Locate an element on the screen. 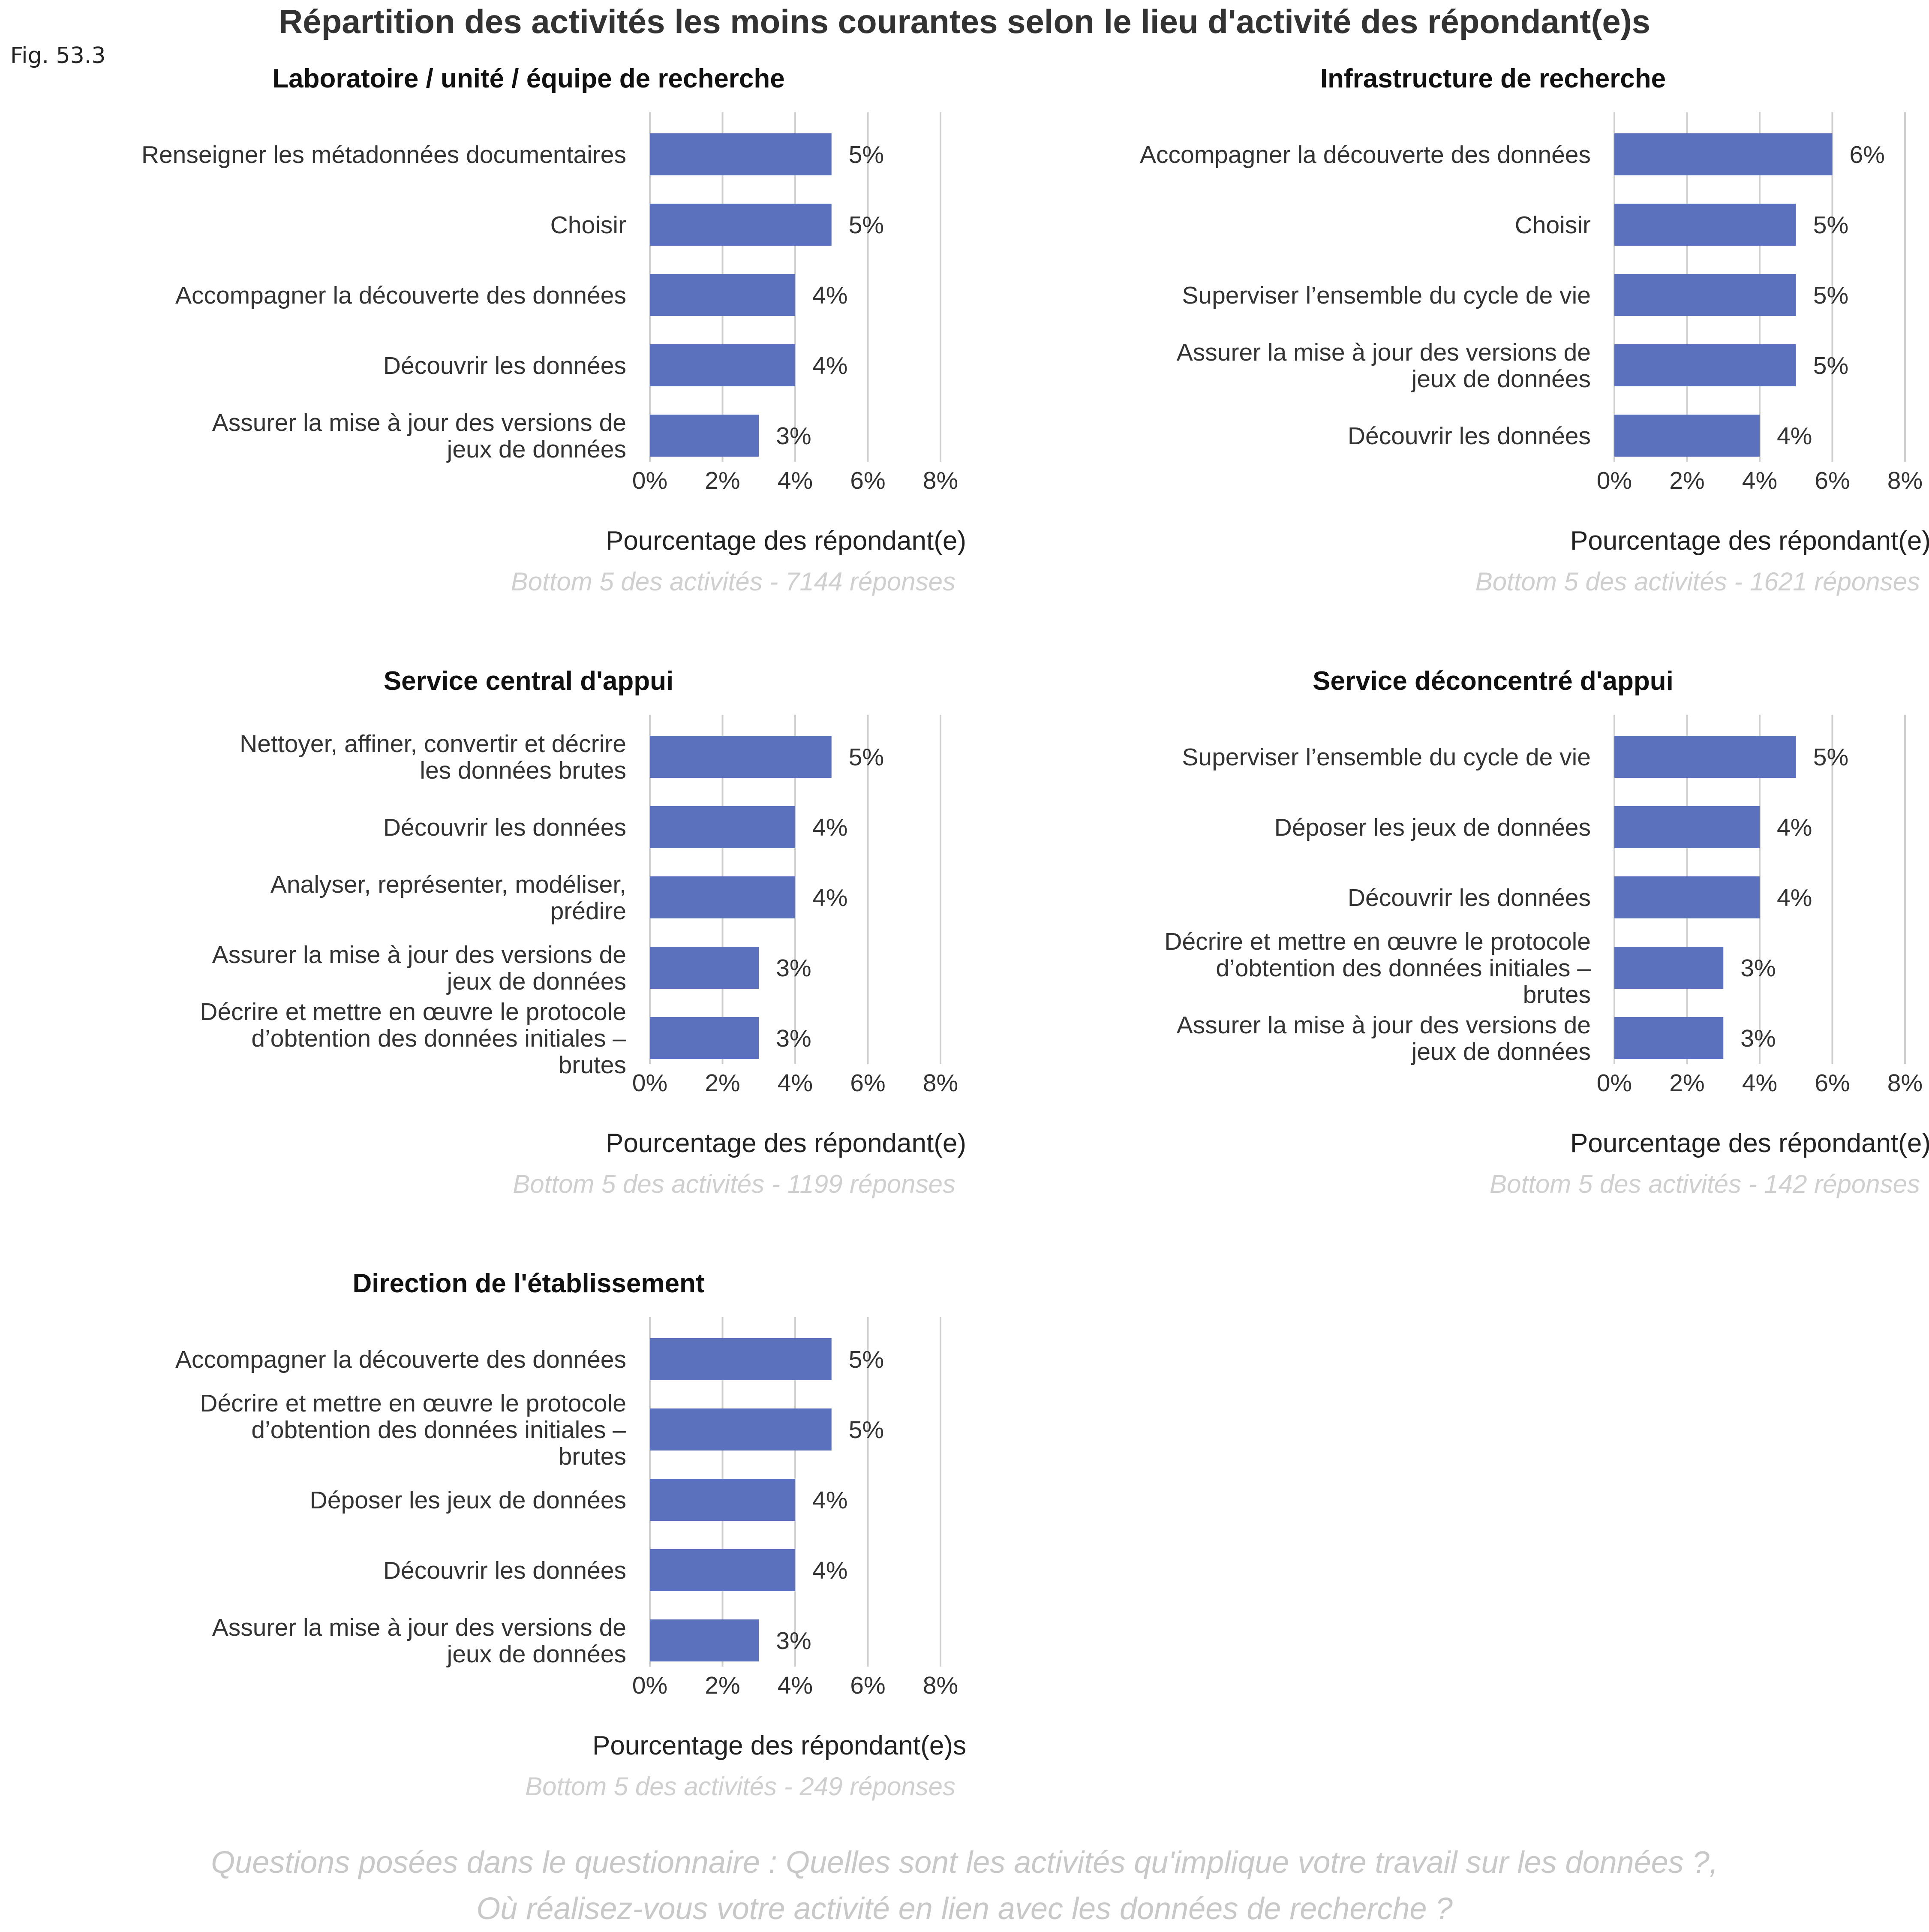 The image size is (1929, 1932). category-label: Analyser, représenter, modéliser, prédire is located at coordinates (448, 898).